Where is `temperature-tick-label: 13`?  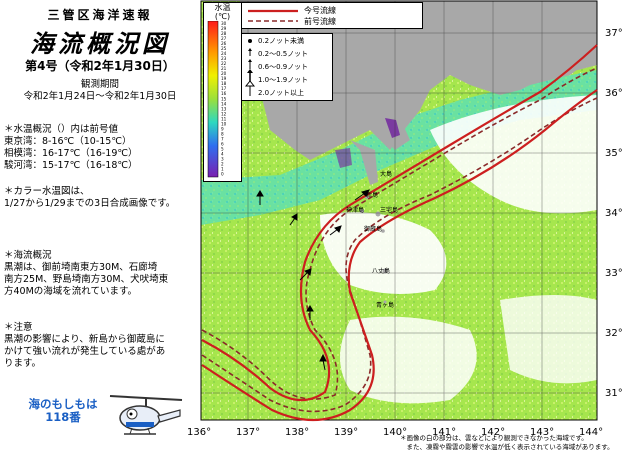
temperature-tick-label: 13 is located at coordinates (224, 108).